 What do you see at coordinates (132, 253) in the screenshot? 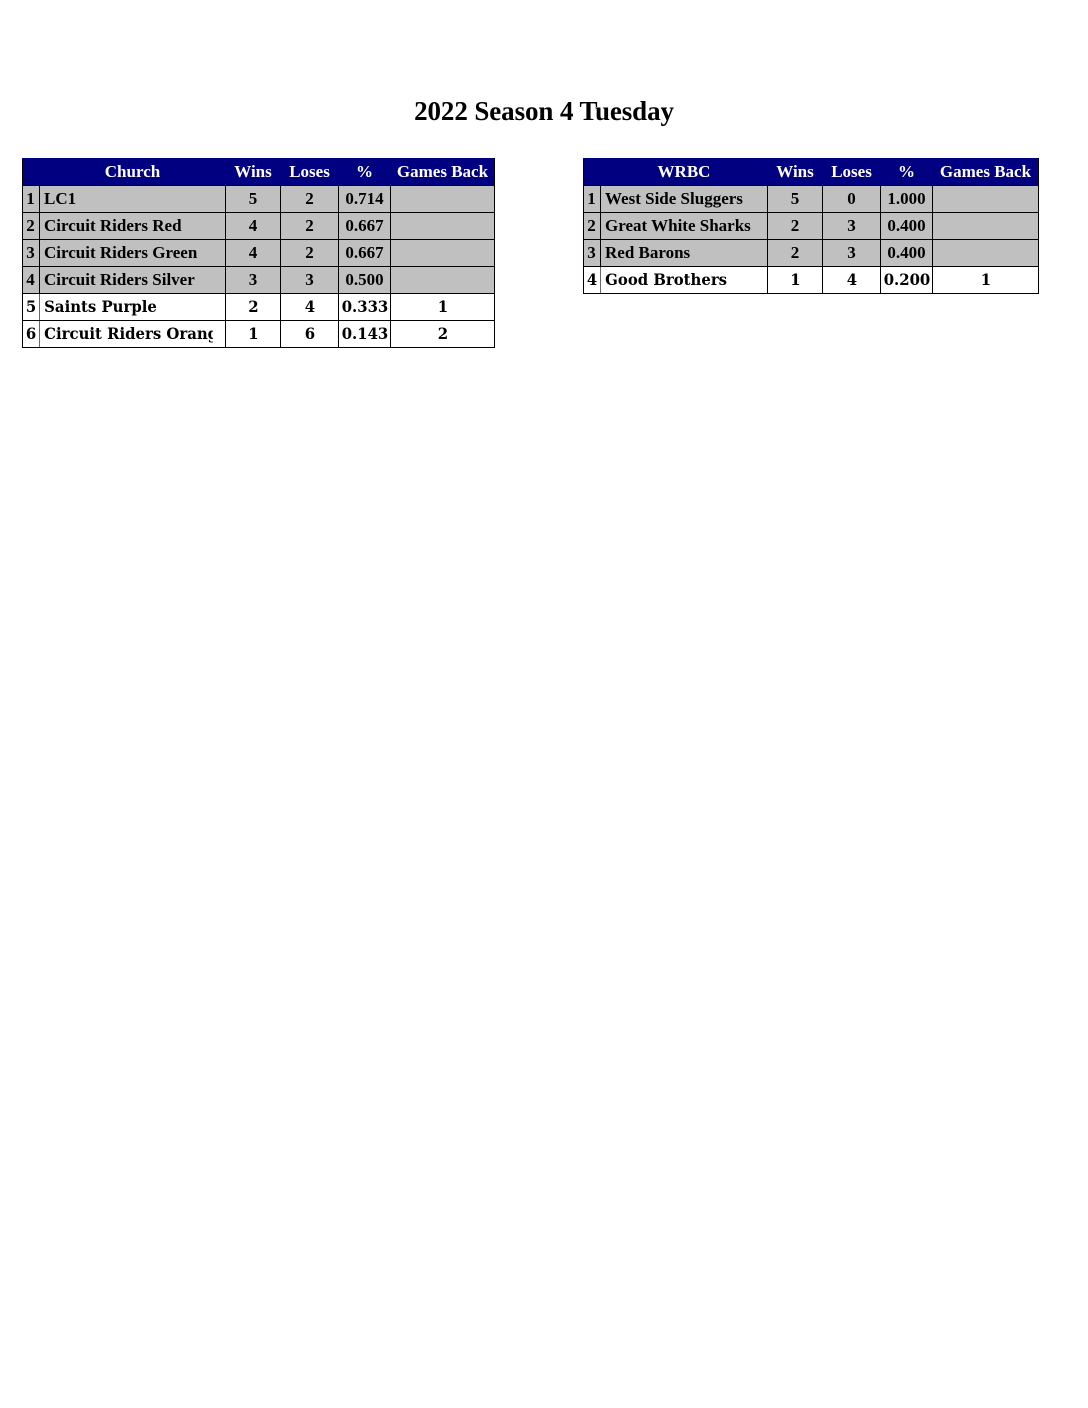
I see `cell-team-name: Circuit Riders Green` at bounding box center [132, 253].